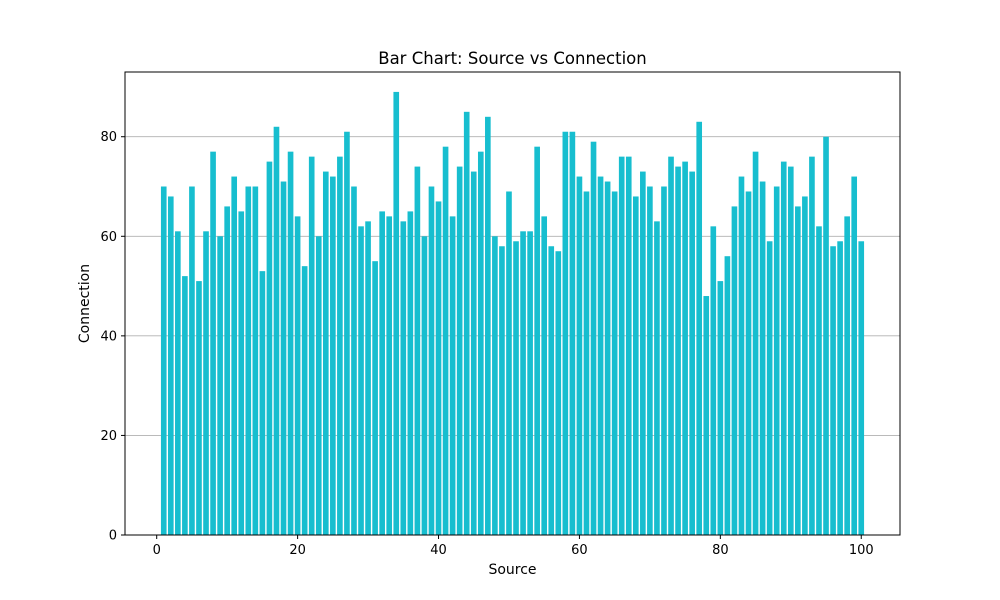  Describe the element at coordinates (438, 550) in the screenshot. I see `x-tick-label: 40` at that location.